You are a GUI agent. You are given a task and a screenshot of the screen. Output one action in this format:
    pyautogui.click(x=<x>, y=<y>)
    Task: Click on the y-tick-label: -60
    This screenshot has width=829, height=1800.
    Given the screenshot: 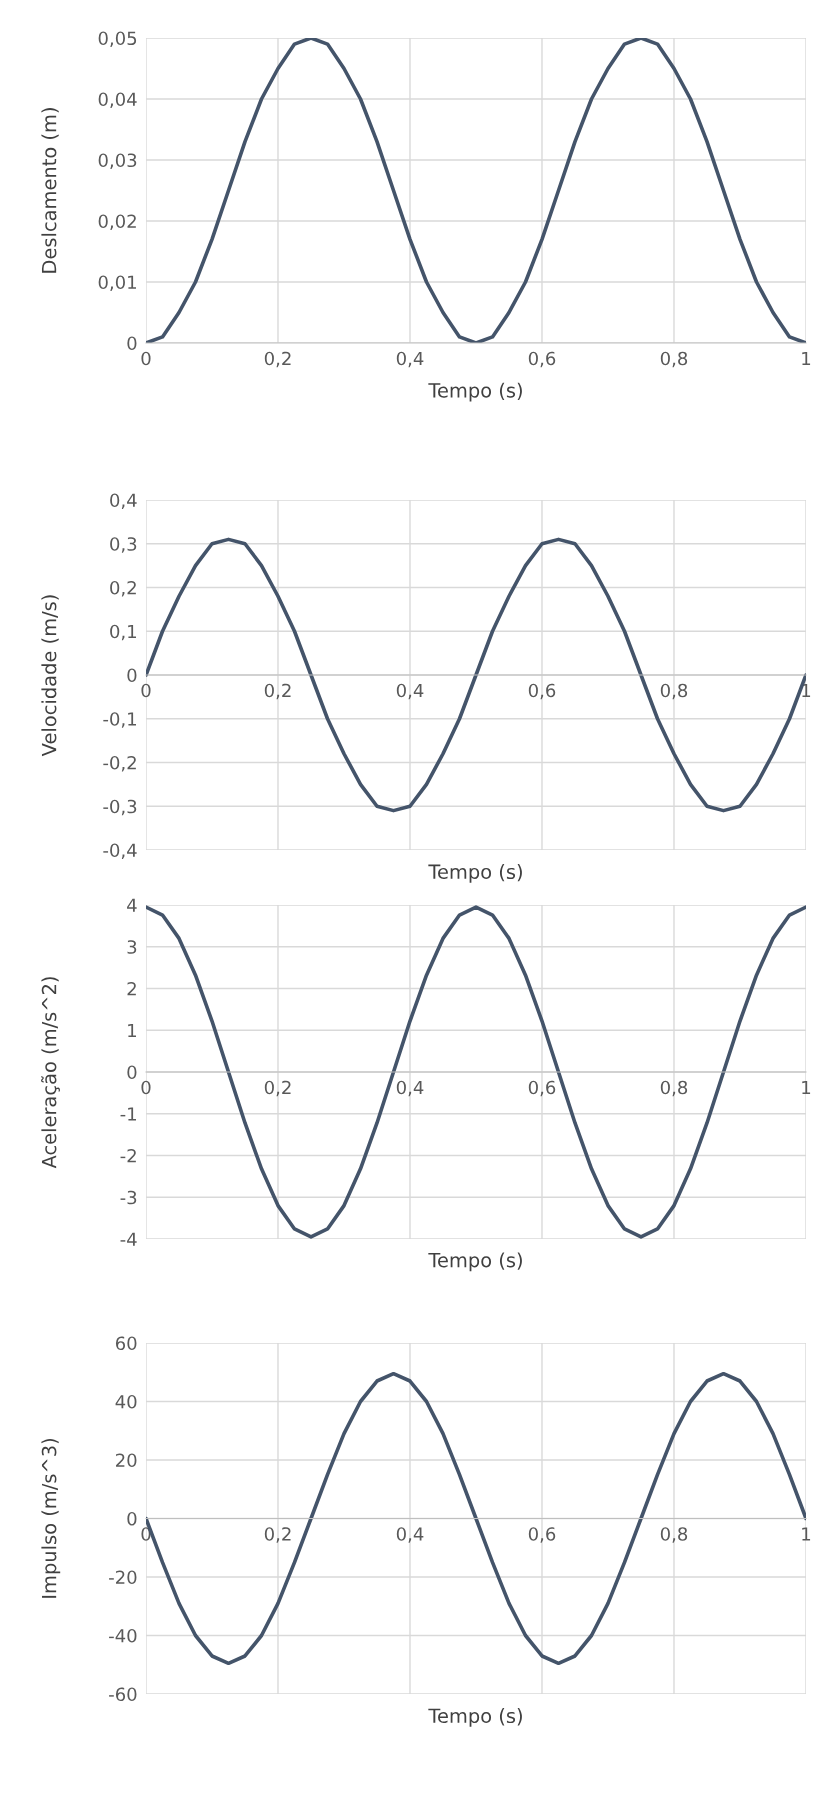 What is the action you would take?
    pyautogui.click(x=123, y=1694)
    